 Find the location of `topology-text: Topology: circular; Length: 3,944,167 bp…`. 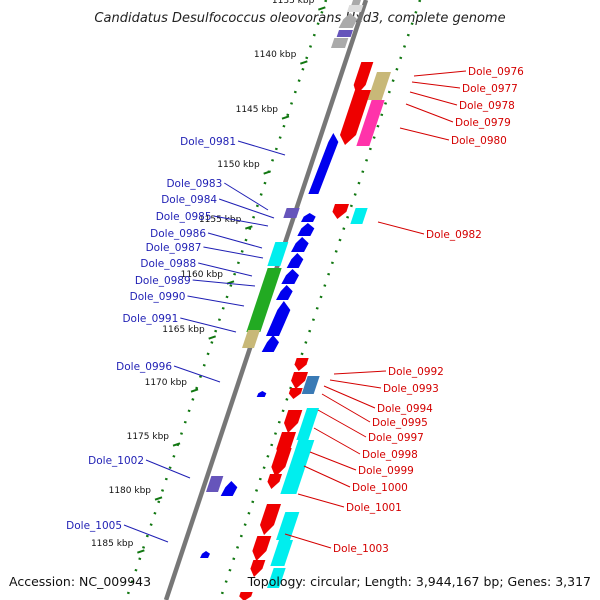

topology-text: Topology: circular; Length: 3,944,167 bp… is located at coordinates (419, 581).